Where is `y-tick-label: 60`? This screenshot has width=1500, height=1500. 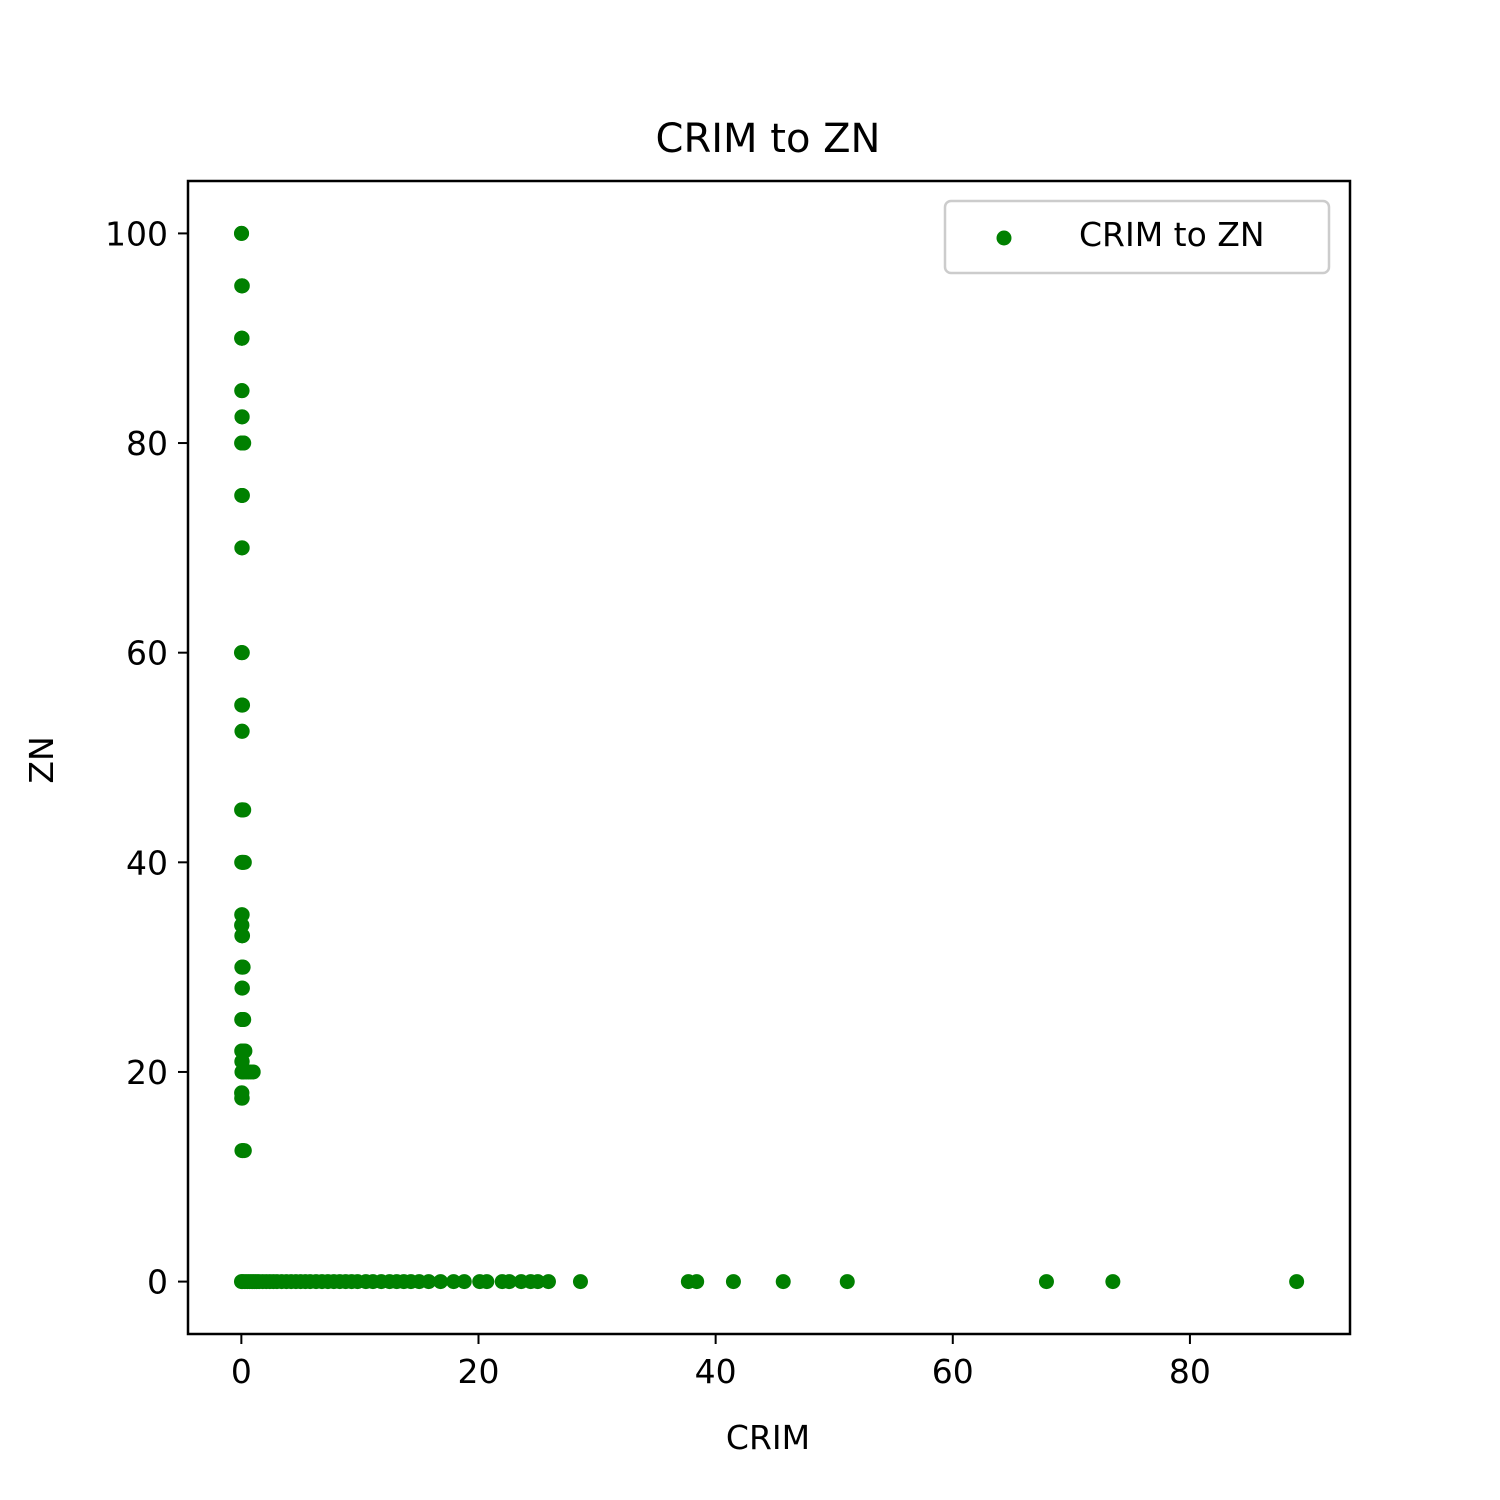
y-tick-label: 60 is located at coordinates (147, 653).